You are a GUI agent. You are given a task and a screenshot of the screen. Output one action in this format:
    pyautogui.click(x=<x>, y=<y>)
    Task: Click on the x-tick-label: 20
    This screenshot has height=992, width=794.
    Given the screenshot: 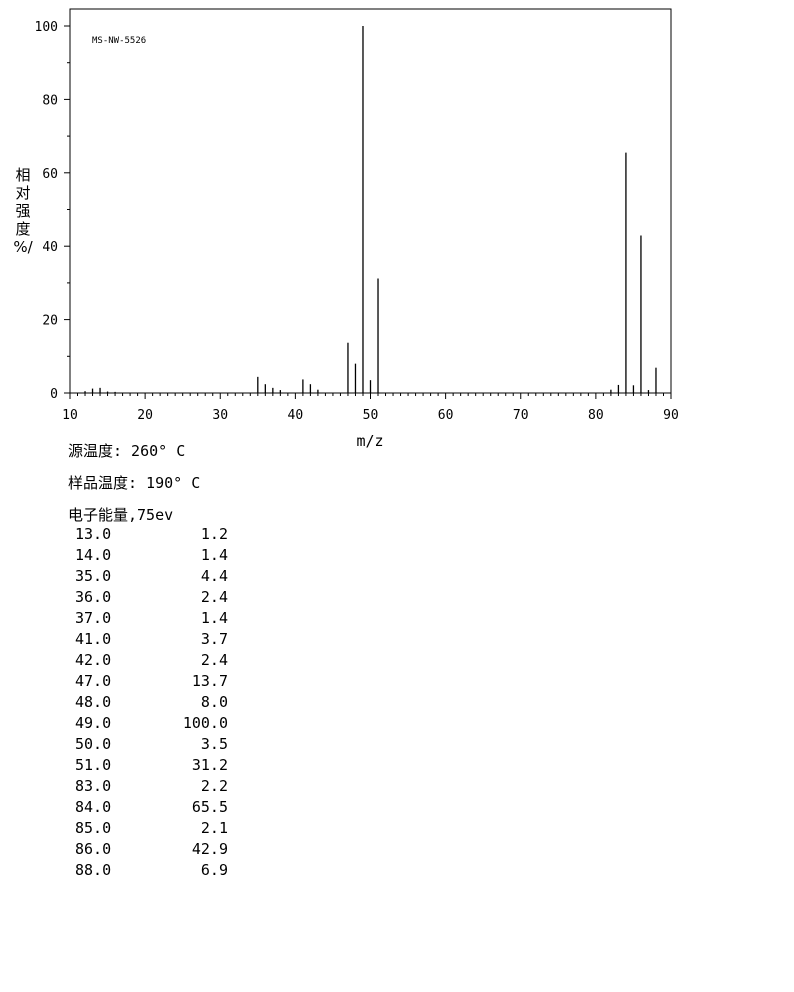 What is the action you would take?
    pyautogui.click(x=145, y=415)
    